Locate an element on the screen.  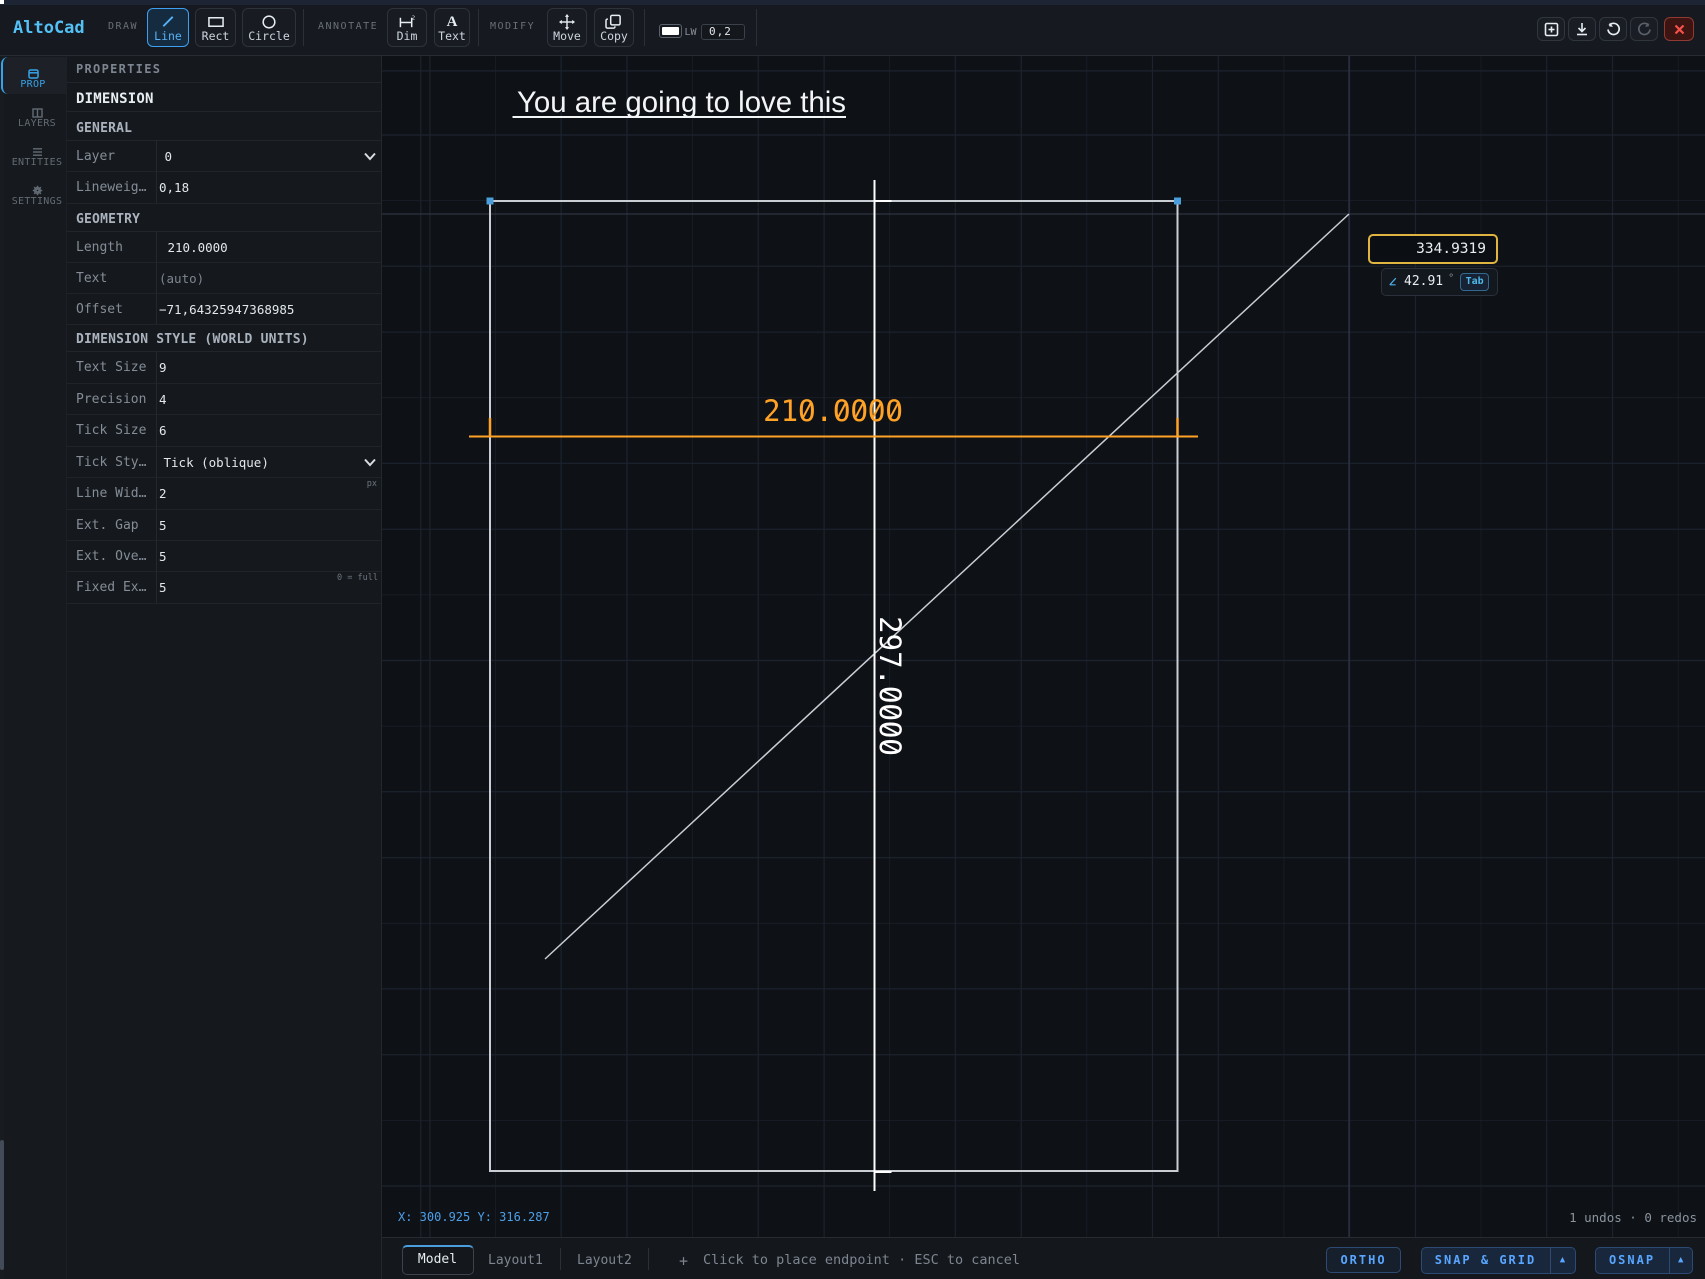
svg-text: 21O.OOOO is located at coordinates (833, 411).